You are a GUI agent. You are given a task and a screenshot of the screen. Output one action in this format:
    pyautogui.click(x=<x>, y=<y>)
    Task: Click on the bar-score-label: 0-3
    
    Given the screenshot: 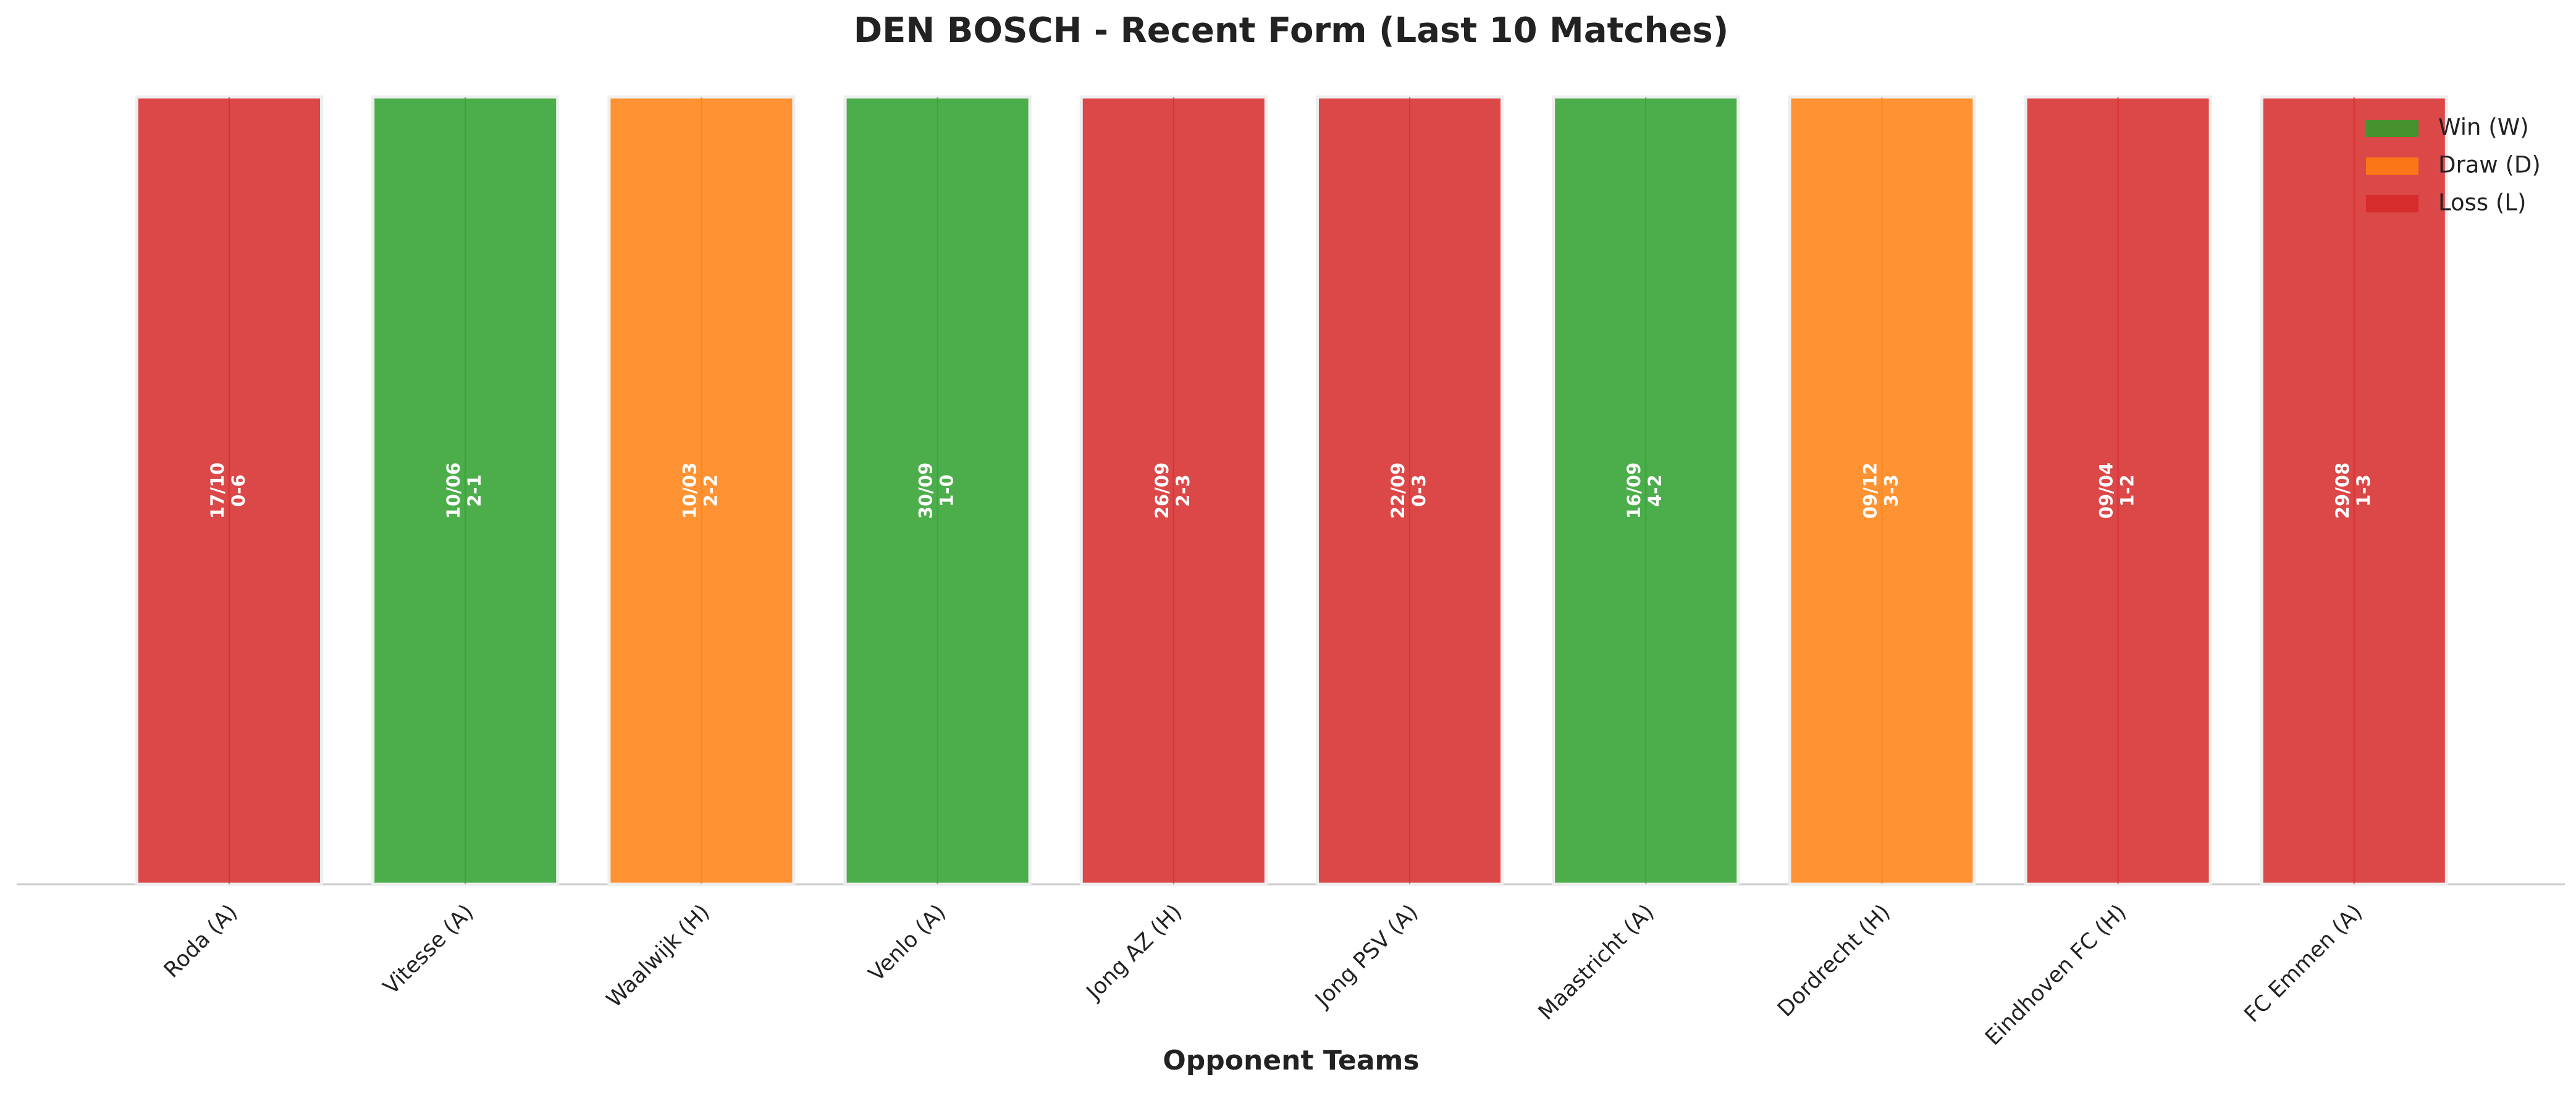 What is the action you would take?
    pyautogui.click(x=1418, y=490)
    